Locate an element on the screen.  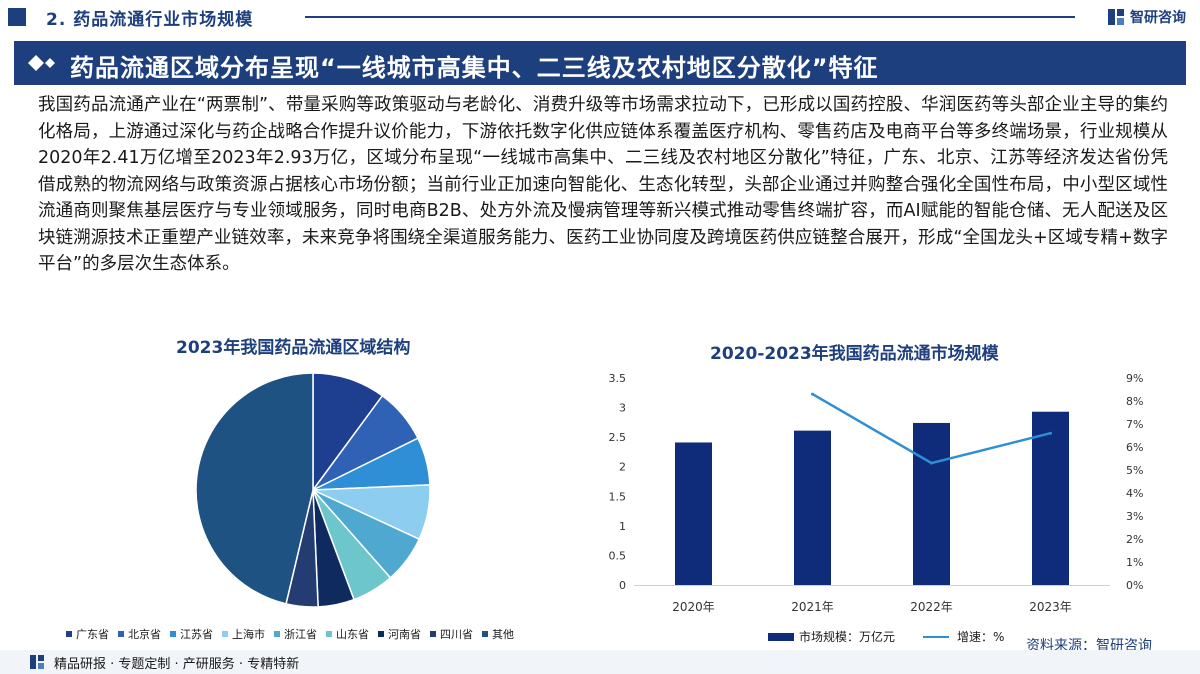
footer: 精品研报 · 专题定制 · 产研服务 · 专精特新 is located at coordinates (600, 662).